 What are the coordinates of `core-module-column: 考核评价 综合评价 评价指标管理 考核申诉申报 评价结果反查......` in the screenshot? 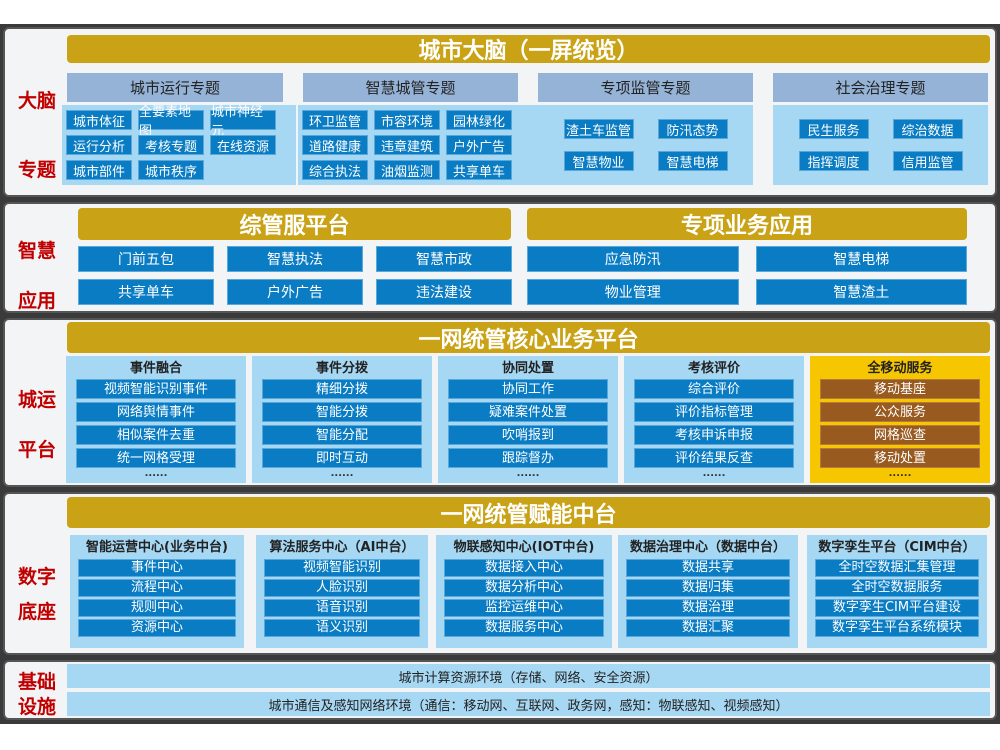 It's located at (714, 419).